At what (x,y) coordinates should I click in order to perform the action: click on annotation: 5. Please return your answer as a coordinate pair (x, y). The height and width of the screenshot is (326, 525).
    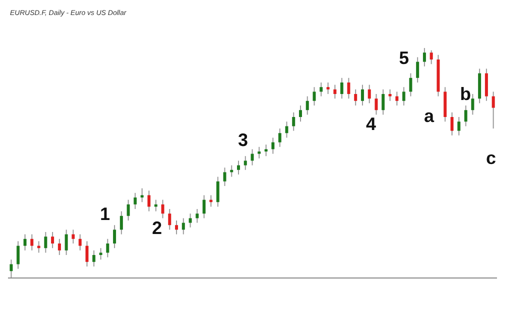
    Looking at the image, I should click on (404, 58).